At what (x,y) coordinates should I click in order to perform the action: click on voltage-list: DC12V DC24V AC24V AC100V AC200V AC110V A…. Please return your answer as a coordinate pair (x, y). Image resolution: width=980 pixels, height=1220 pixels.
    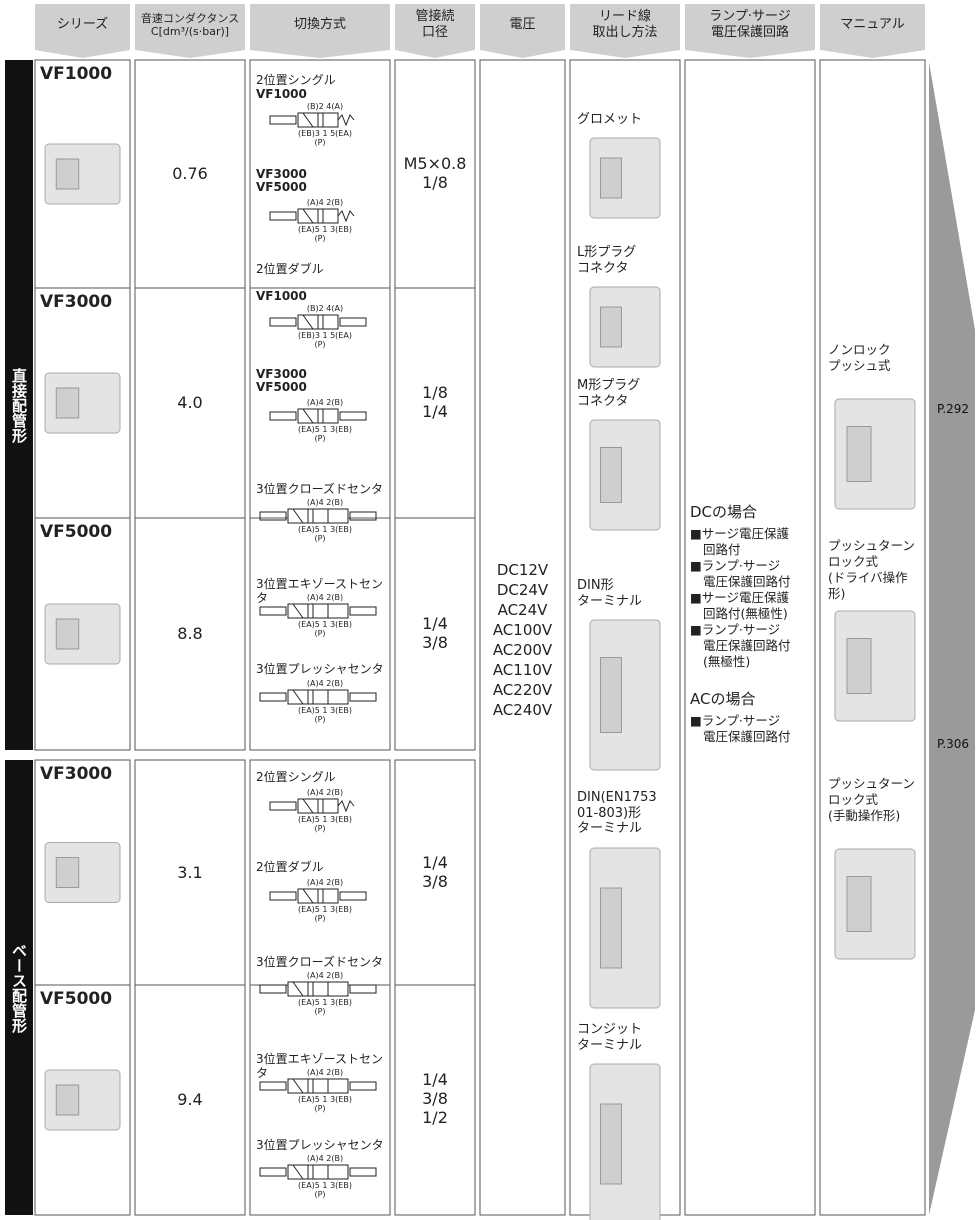
    Looking at the image, I should click on (522, 640).